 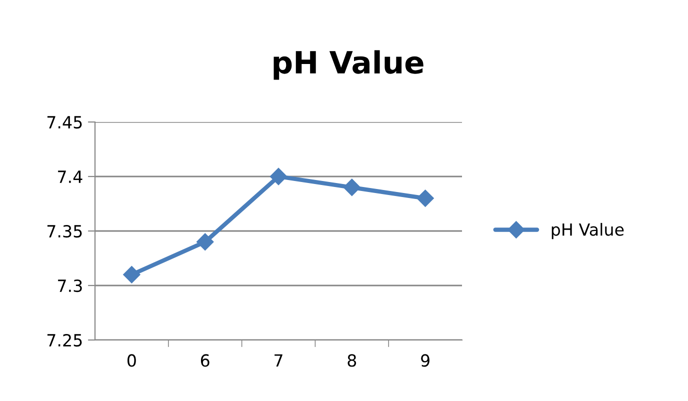 What do you see at coordinates (349, 65) in the screenshot?
I see `chart-title: pH Value` at bounding box center [349, 65].